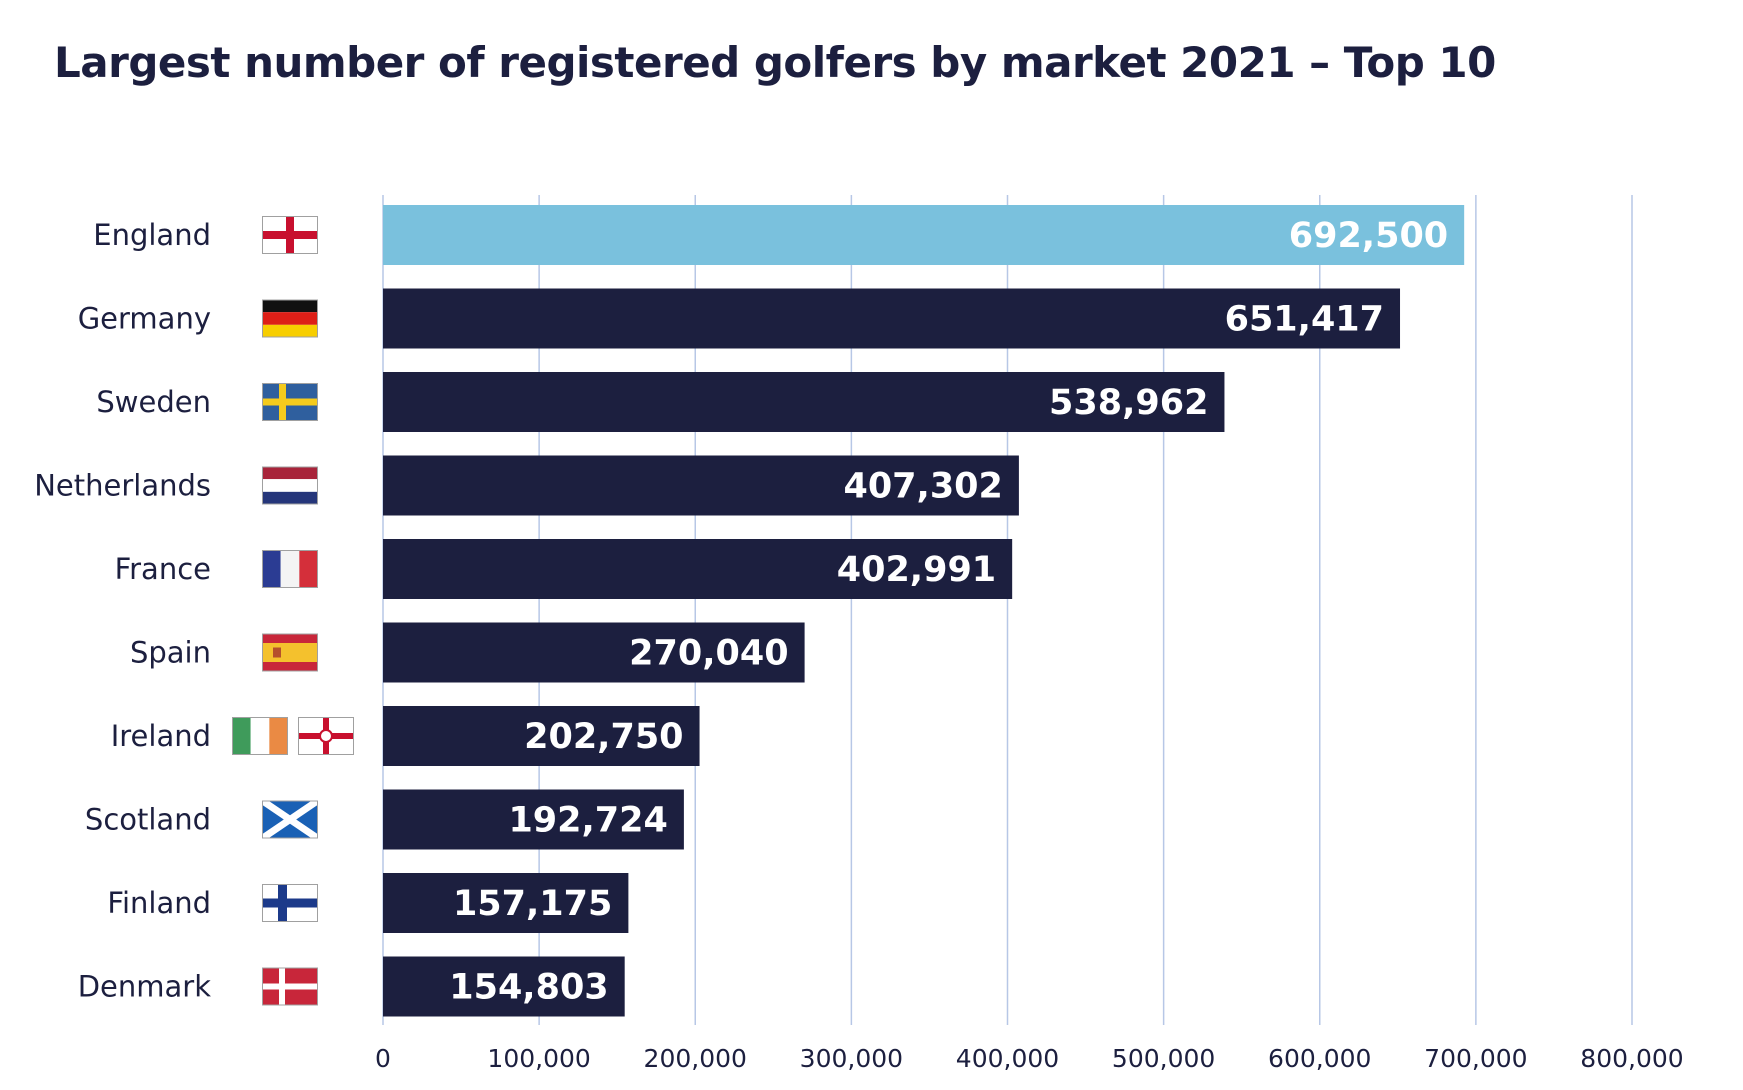 The height and width of the screenshot is (1090, 1743). What do you see at coordinates (695, 1058) in the screenshot?
I see `x-tick-label: 200,000` at bounding box center [695, 1058].